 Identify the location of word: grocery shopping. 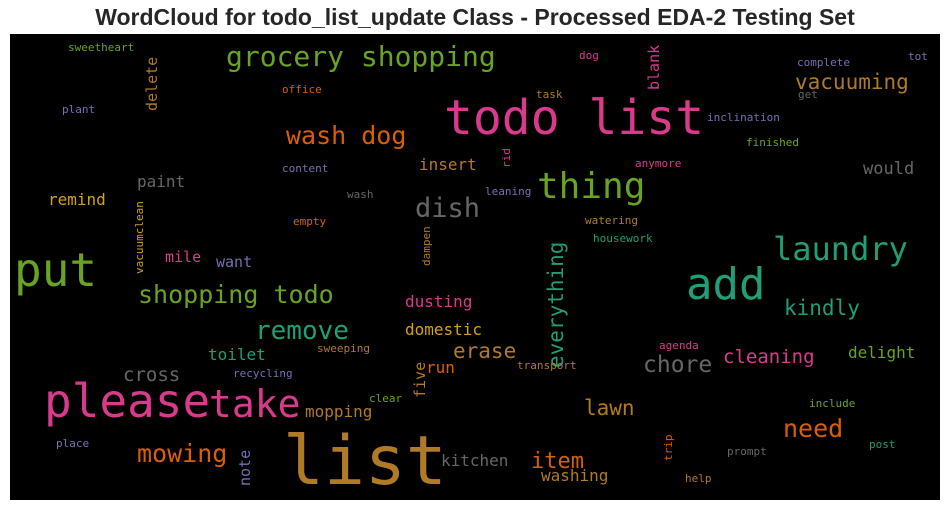
(361, 56).